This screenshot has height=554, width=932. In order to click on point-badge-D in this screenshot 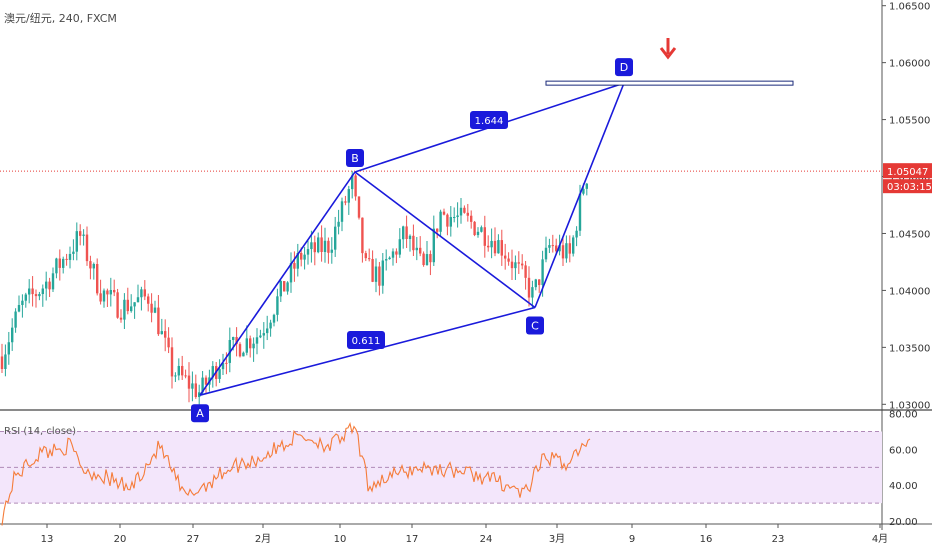, I will do `click(624, 67)`.